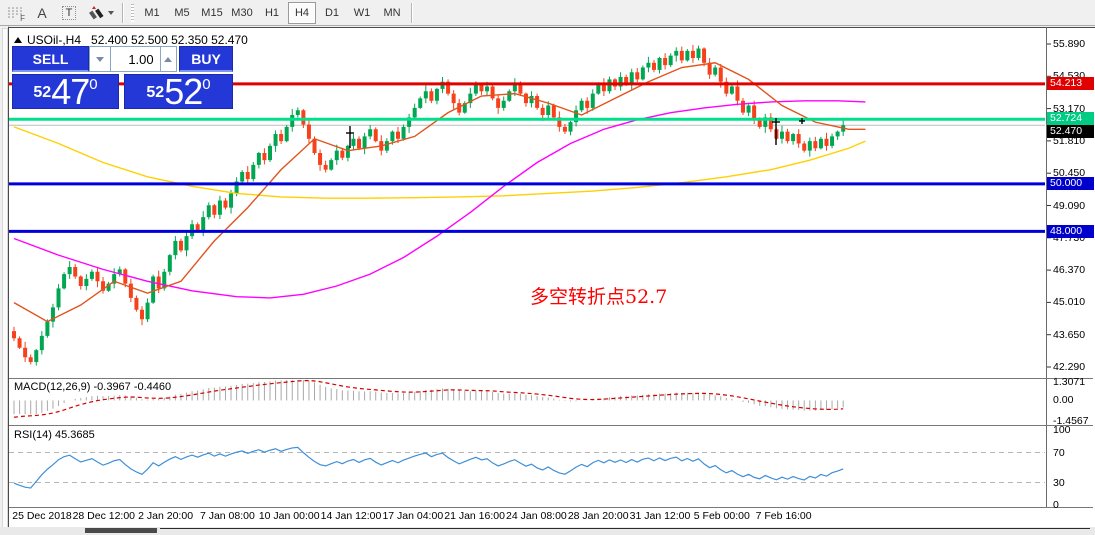 This screenshot has width=1095, height=535. Describe the element at coordinates (351, 516) in the screenshot. I see `time-label: 14 Jan 12:00` at that location.